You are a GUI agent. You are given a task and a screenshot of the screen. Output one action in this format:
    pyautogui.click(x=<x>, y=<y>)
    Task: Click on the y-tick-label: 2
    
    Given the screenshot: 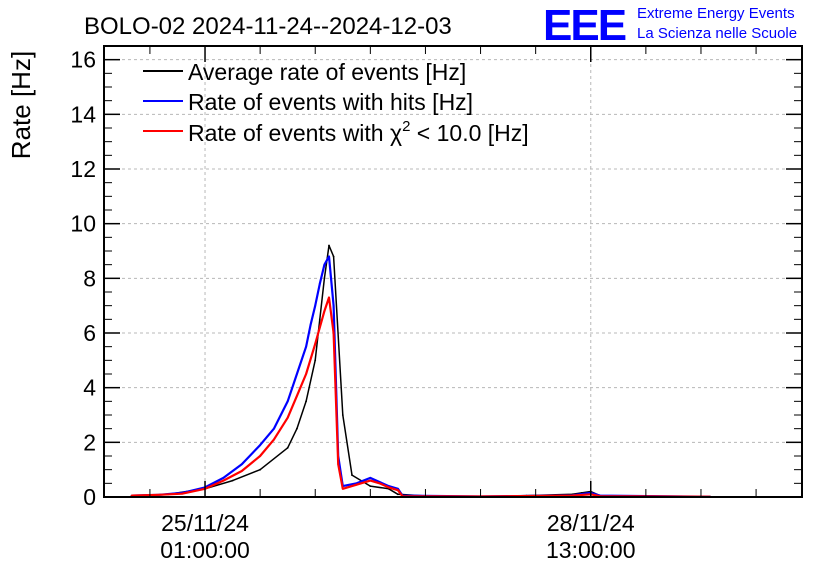 What is the action you would take?
    pyautogui.click(x=89, y=442)
    